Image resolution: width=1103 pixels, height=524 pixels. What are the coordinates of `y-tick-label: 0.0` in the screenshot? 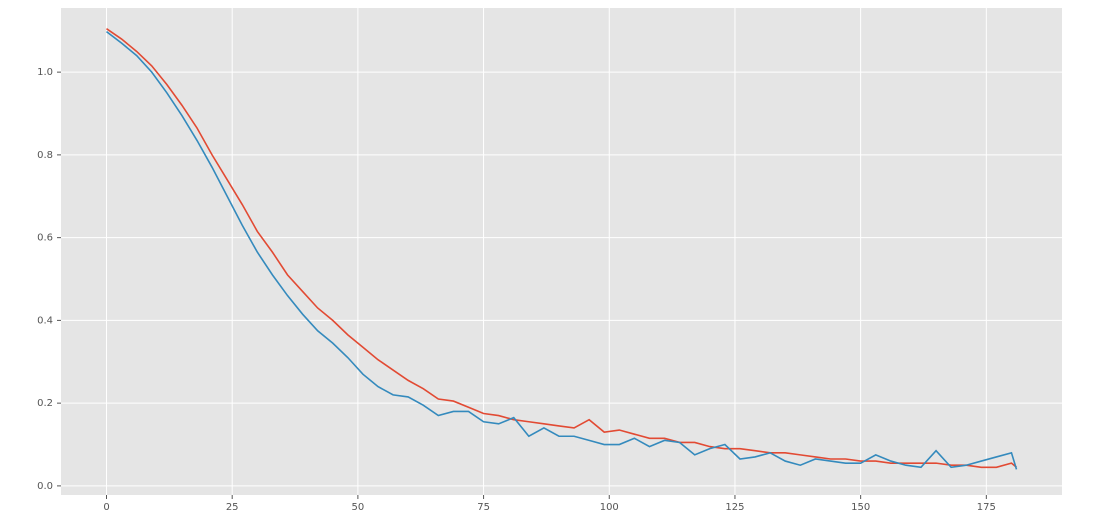 It's located at (45, 486).